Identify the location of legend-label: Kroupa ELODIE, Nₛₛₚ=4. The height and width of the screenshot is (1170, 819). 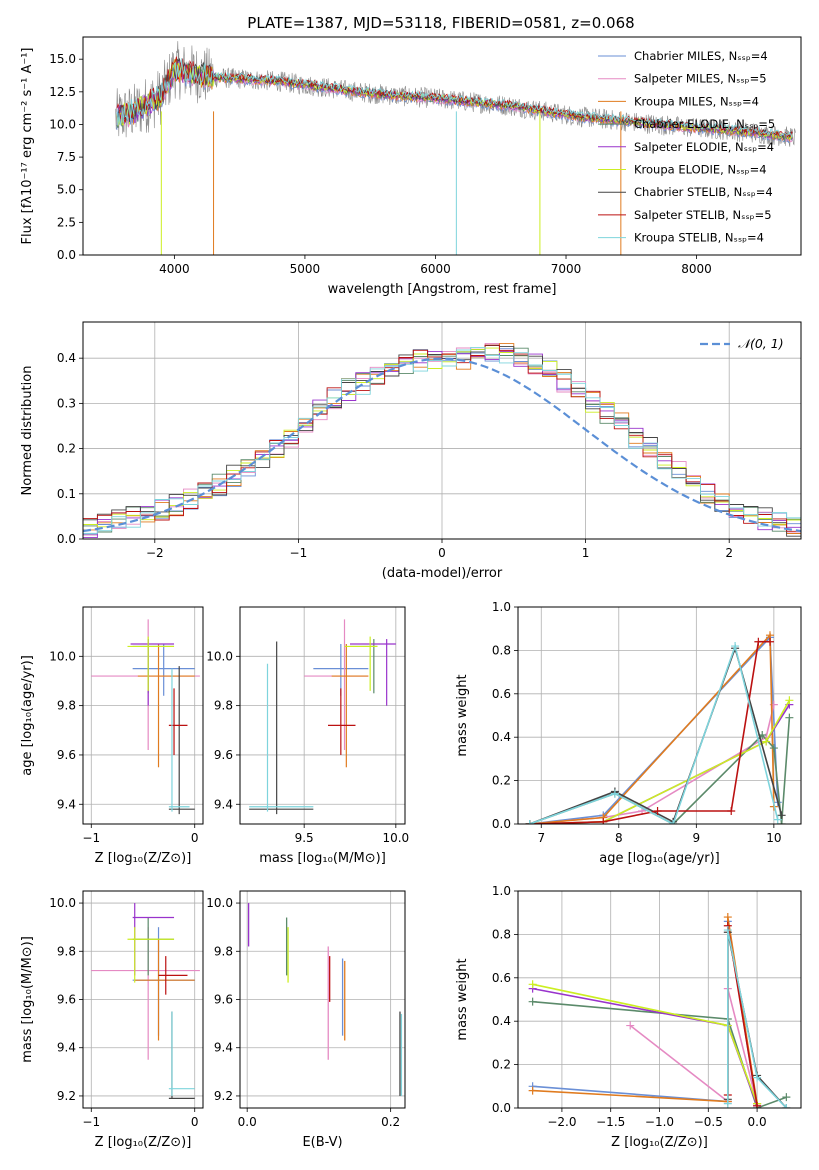
(700, 170).